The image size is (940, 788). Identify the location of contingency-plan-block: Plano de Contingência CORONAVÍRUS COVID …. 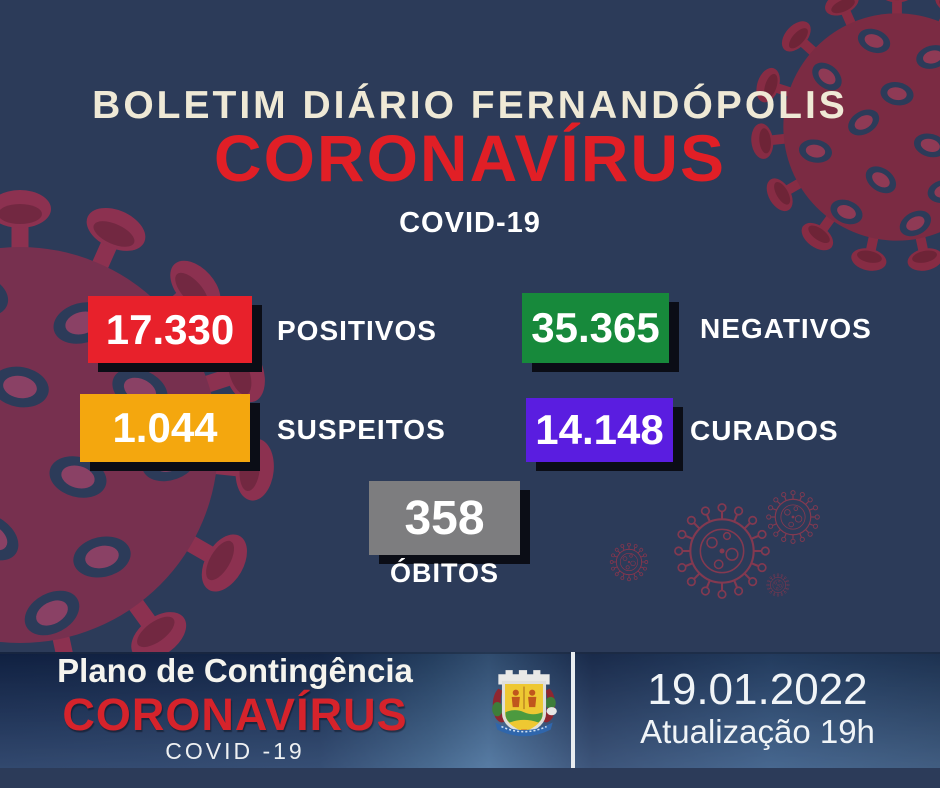
(235, 708).